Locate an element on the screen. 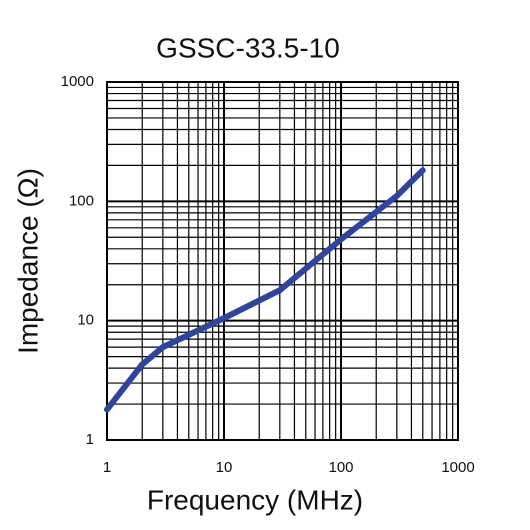 This screenshot has height=530, width=530. y-axis-label: Impedance (Ω) is located at coordinates (27, 261).